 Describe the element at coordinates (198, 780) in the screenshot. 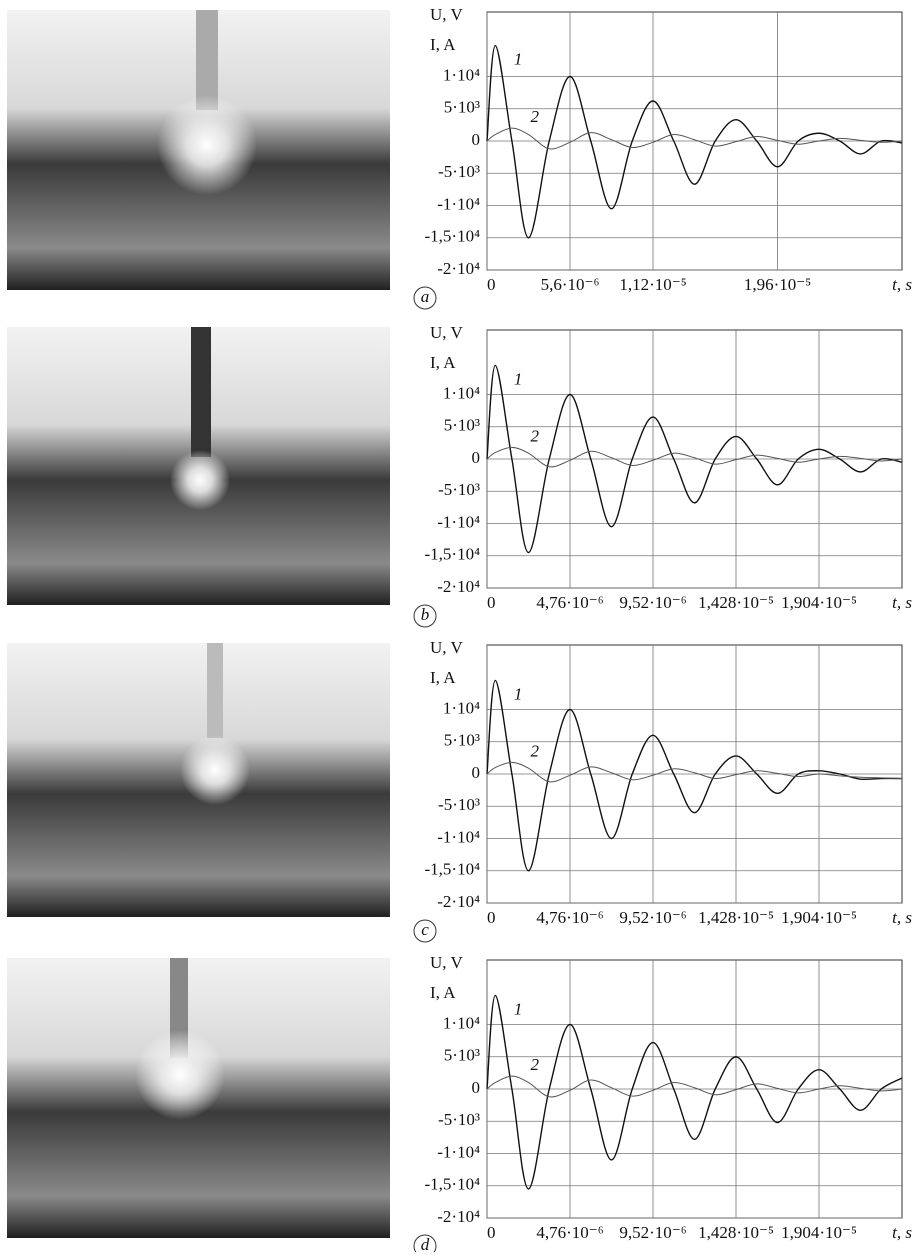

I see `photo-c` at that location.